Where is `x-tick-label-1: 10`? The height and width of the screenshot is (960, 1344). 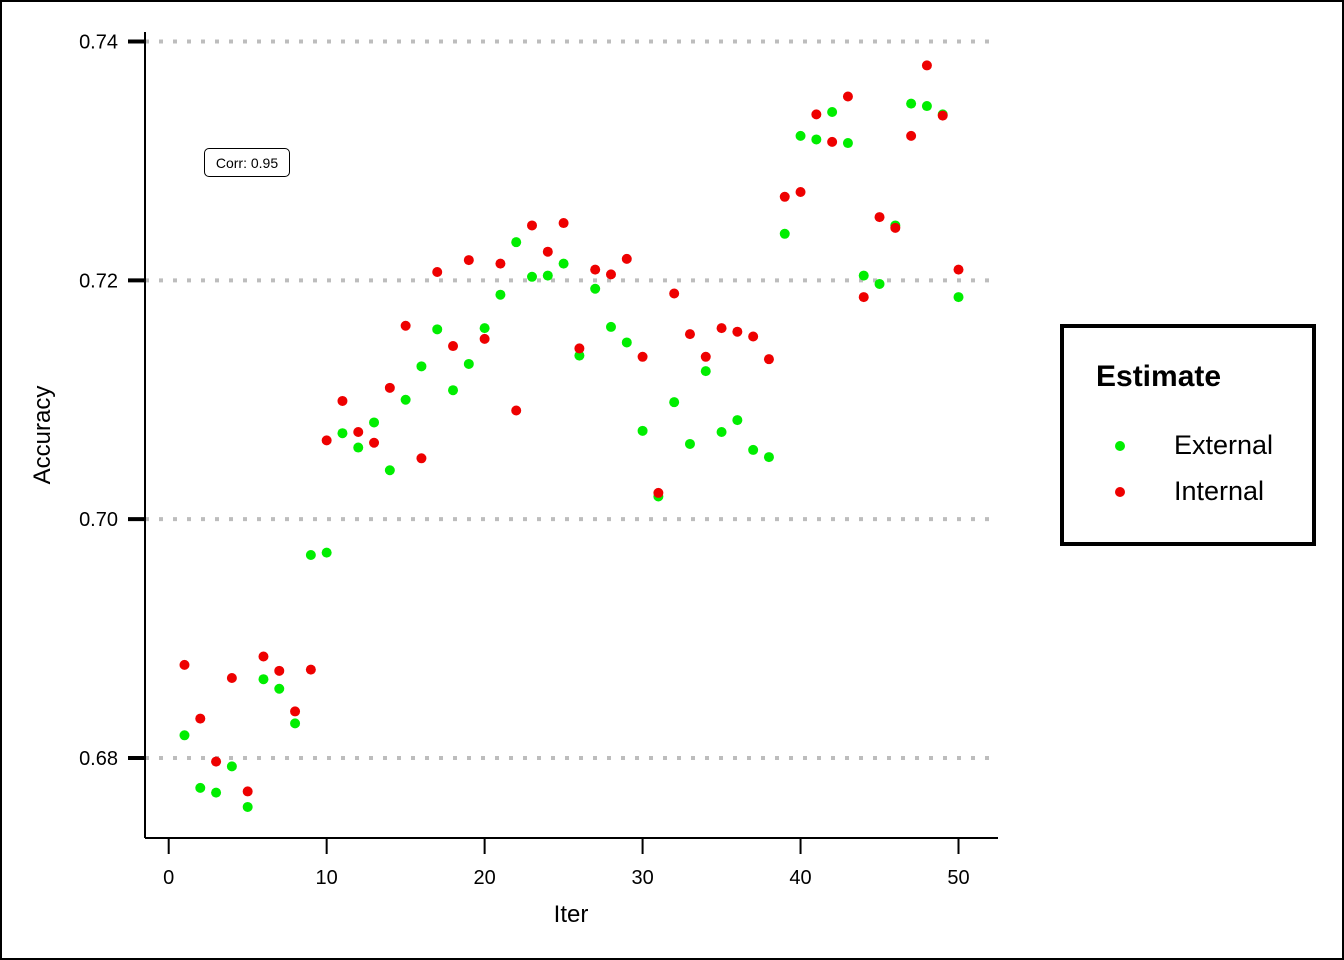 x-tick-label-1: 10 is located at coordinates (327, 878).